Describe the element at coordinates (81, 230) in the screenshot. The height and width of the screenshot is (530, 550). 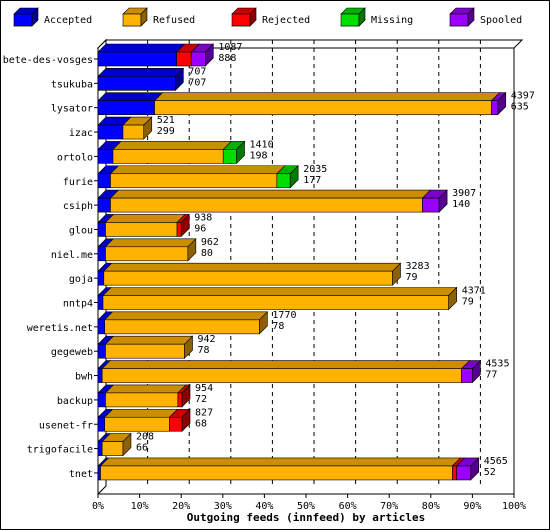
I see `y-tick-label: glou` at that location.